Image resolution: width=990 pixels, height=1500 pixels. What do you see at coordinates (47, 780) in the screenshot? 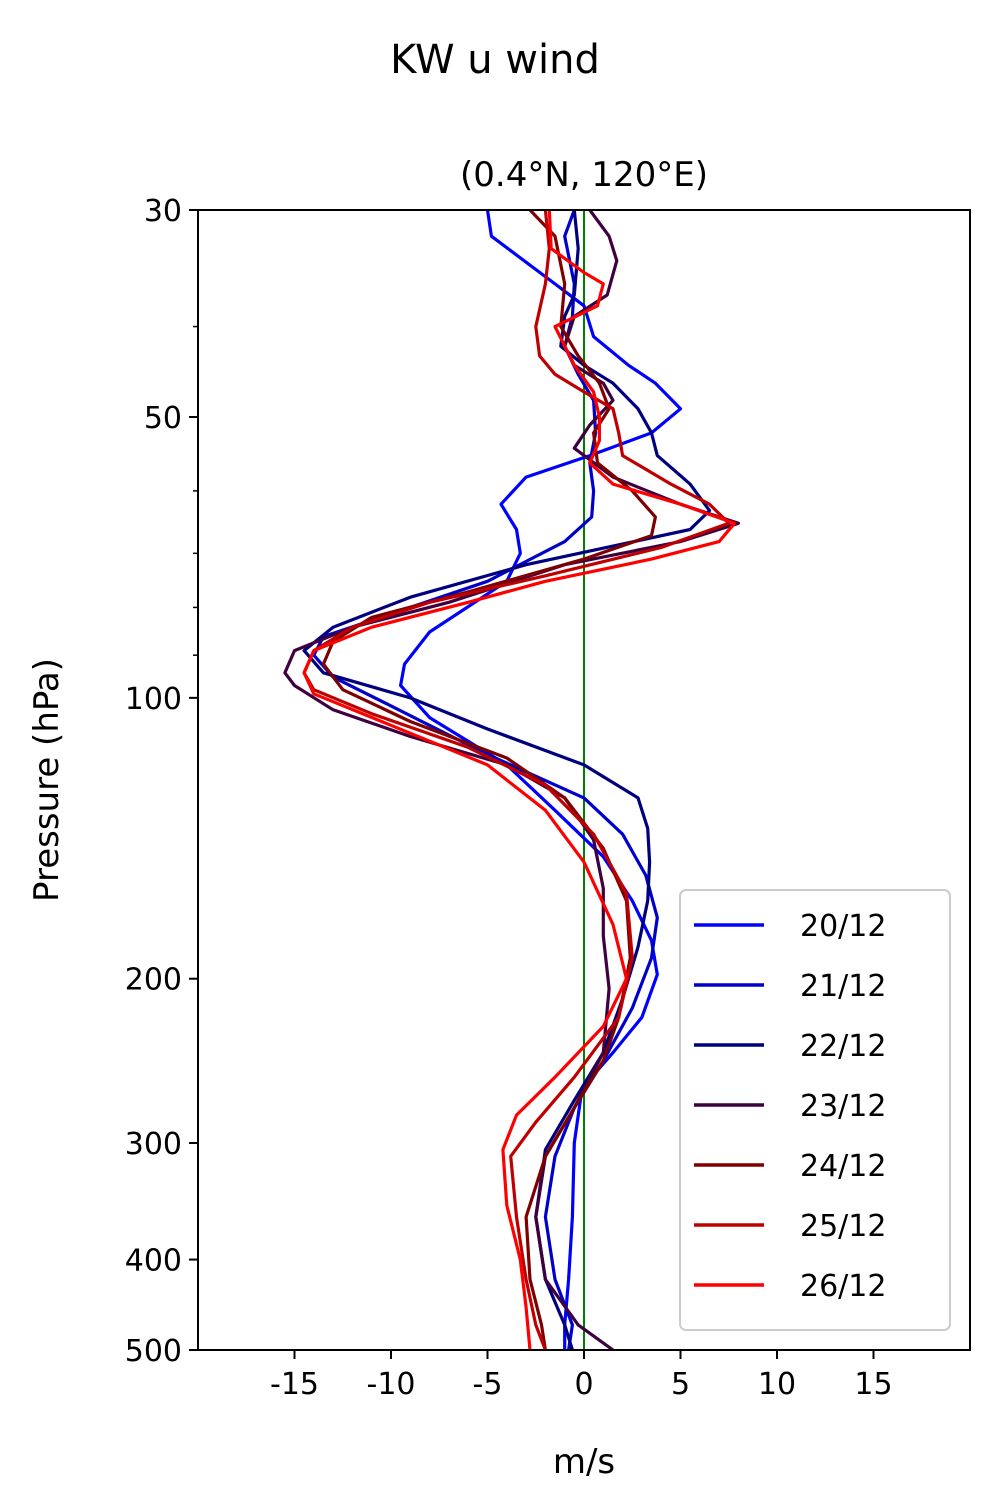
I see `y-axis-label: Pressure (hPa)` at bounding box center [47, 780].